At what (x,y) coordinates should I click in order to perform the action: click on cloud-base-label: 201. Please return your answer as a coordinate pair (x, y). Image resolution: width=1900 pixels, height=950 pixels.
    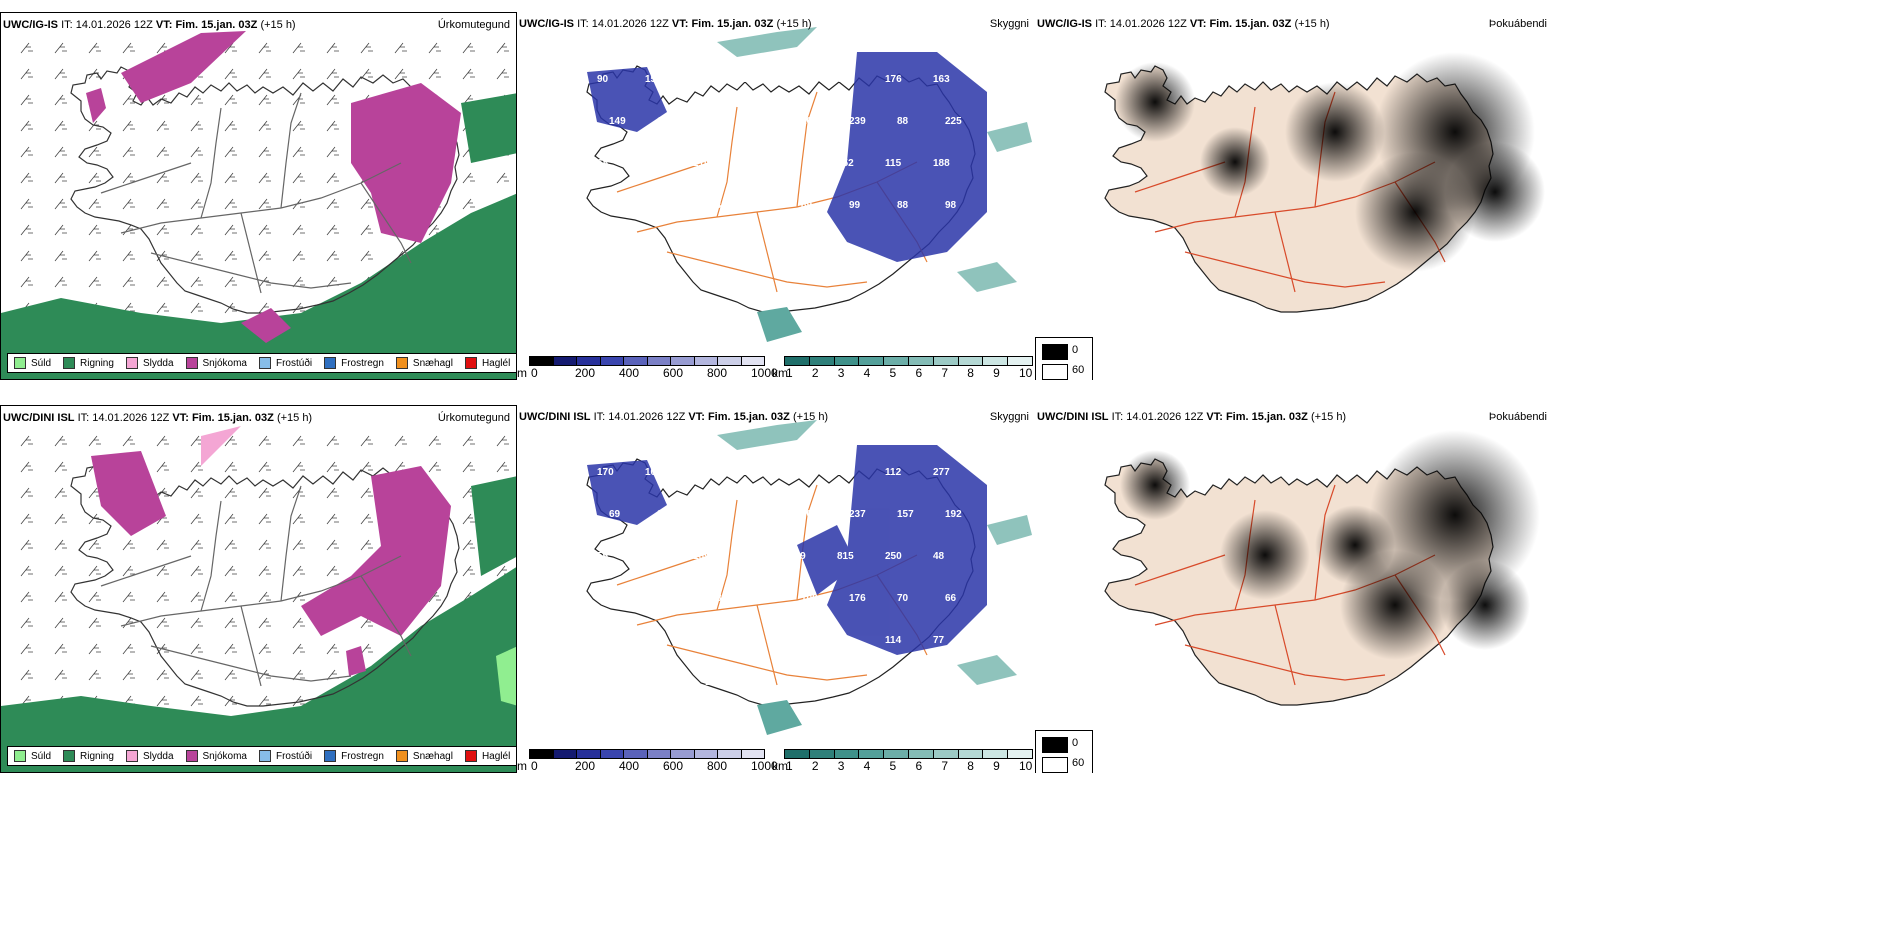
    Looking at the image, I should click on (653, 163).